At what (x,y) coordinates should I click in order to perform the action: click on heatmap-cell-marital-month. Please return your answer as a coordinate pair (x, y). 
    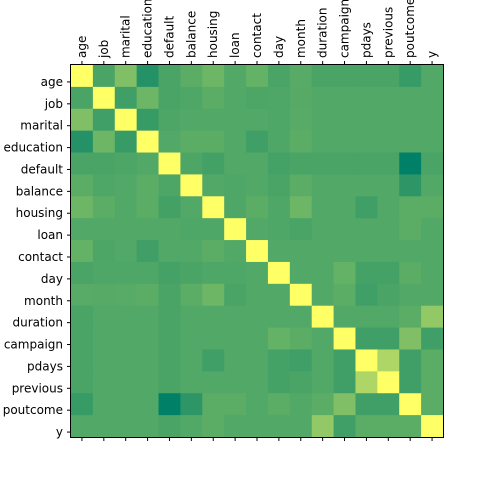
    Looking at the image, I should click on (301, 120).